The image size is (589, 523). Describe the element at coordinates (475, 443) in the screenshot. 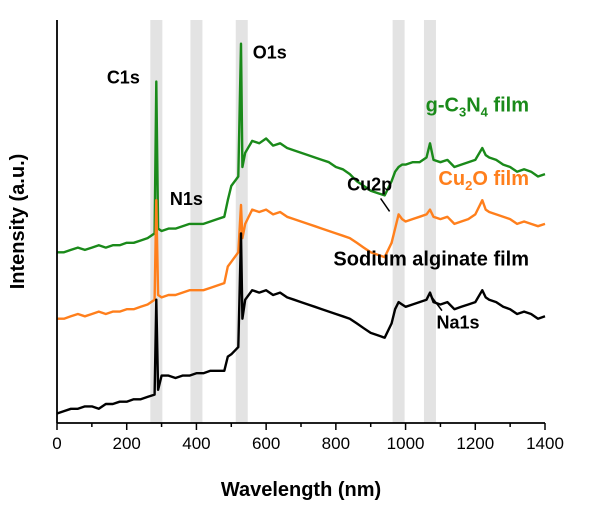

I see `x-tick-label: 1200` at that location.